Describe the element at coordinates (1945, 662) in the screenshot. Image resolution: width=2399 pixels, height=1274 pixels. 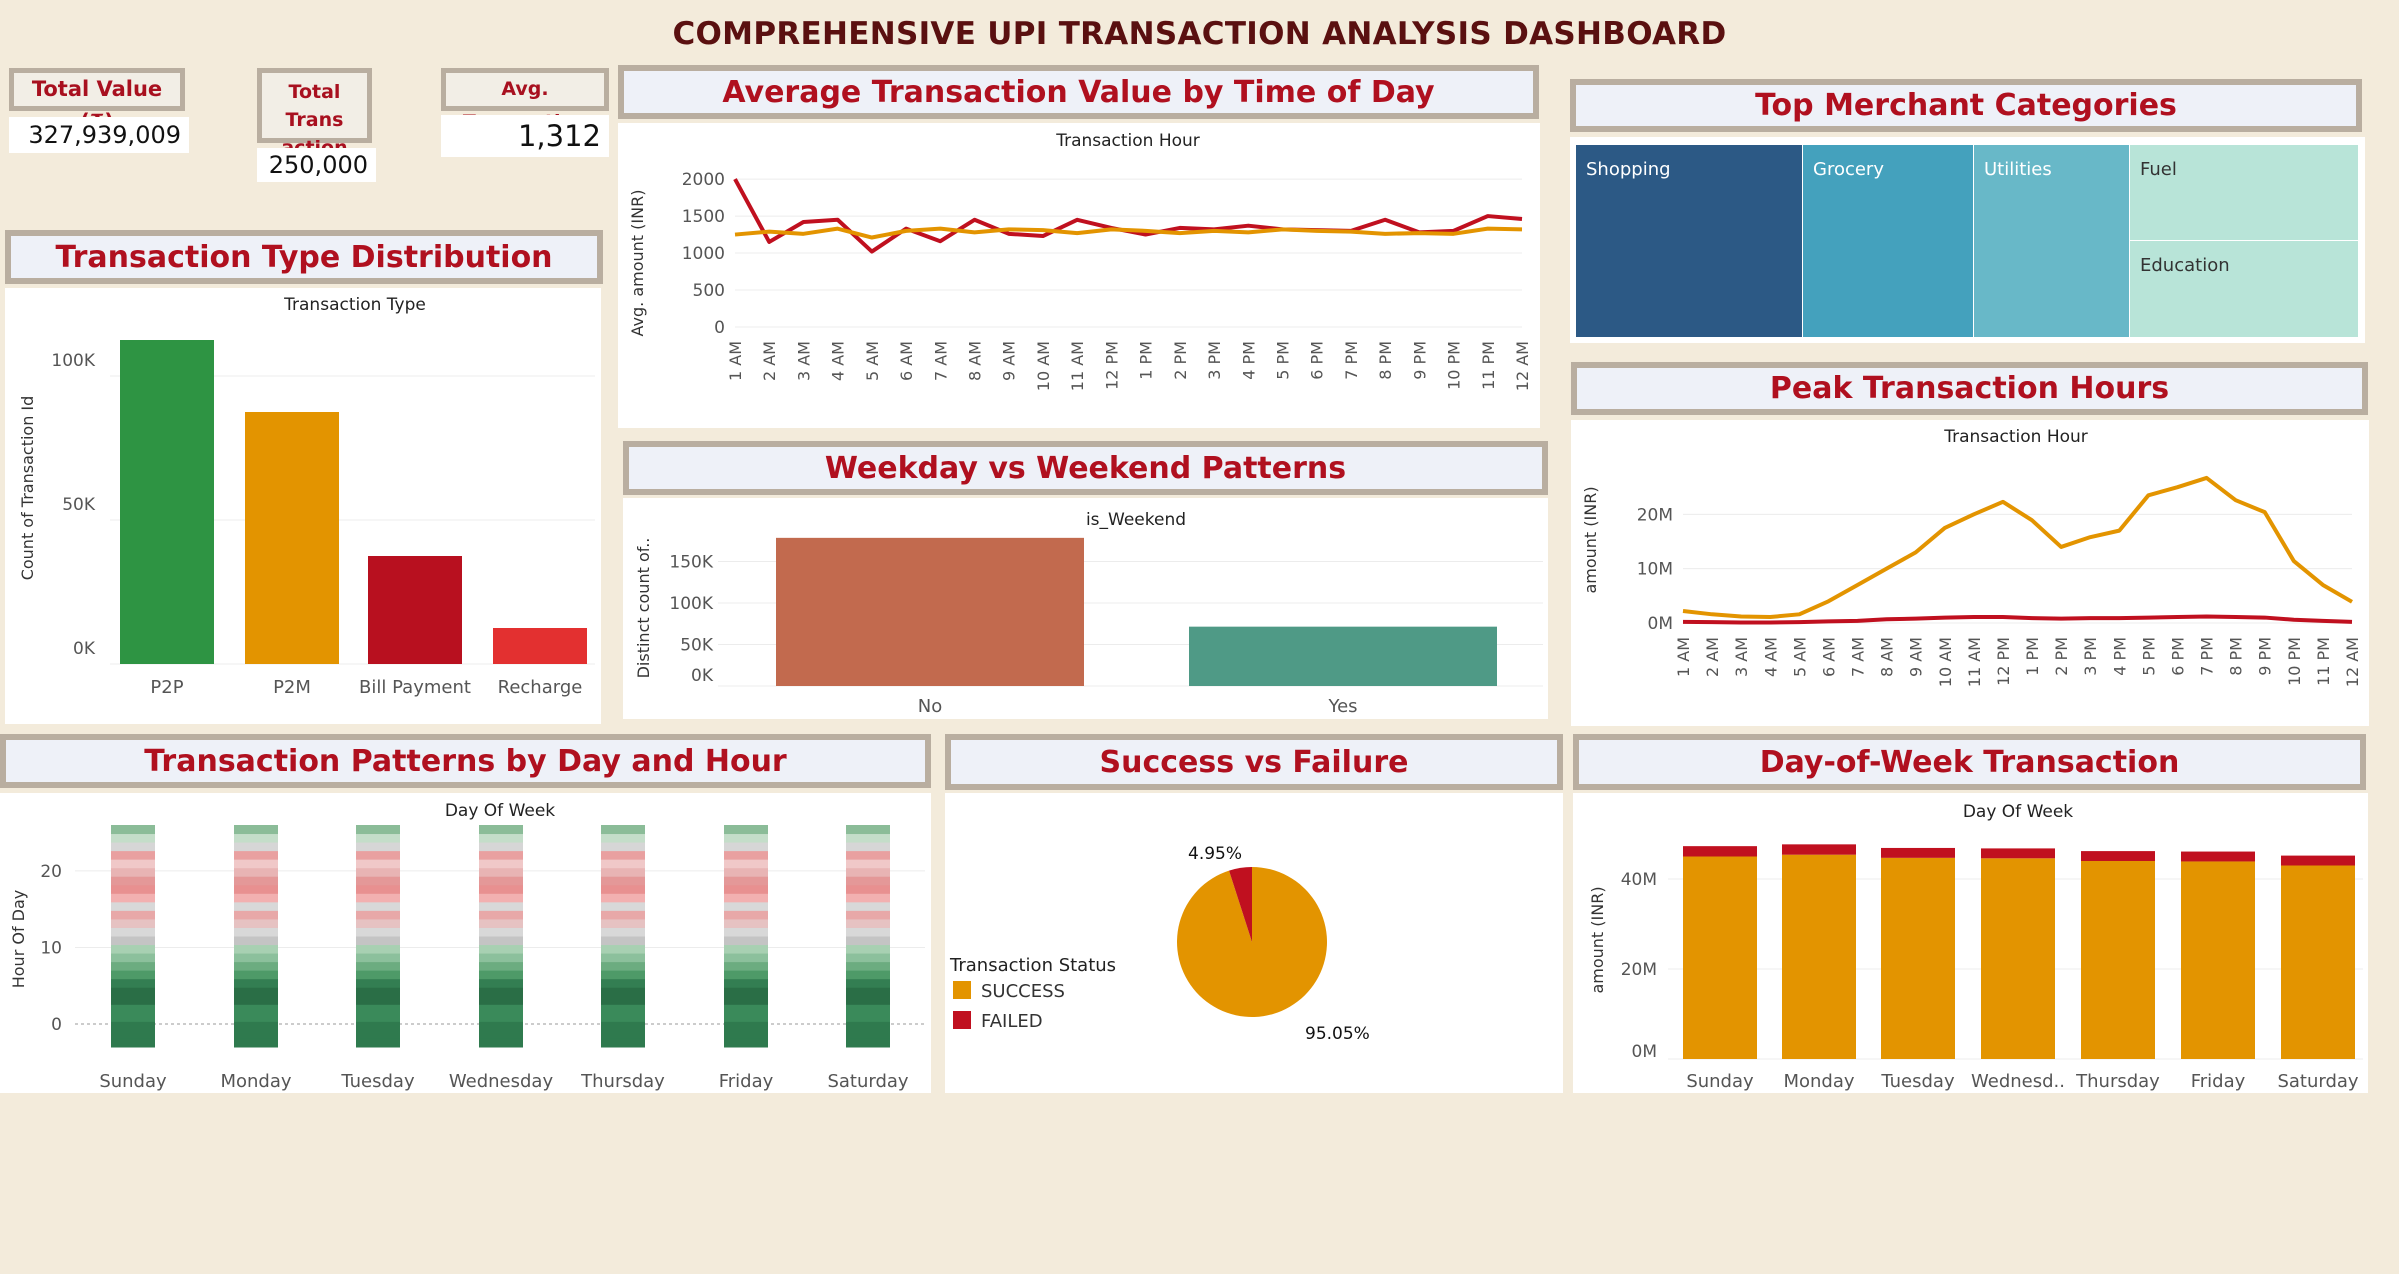
I see `x-tick-label: 10 AM` at that location.